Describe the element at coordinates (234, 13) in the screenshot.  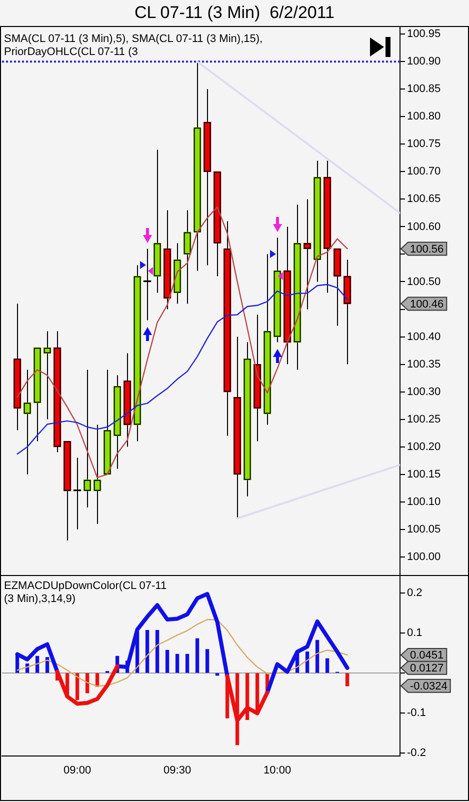
I see `chart-title: CL 07-11 (3 Min) 6/2/2011` at that location.